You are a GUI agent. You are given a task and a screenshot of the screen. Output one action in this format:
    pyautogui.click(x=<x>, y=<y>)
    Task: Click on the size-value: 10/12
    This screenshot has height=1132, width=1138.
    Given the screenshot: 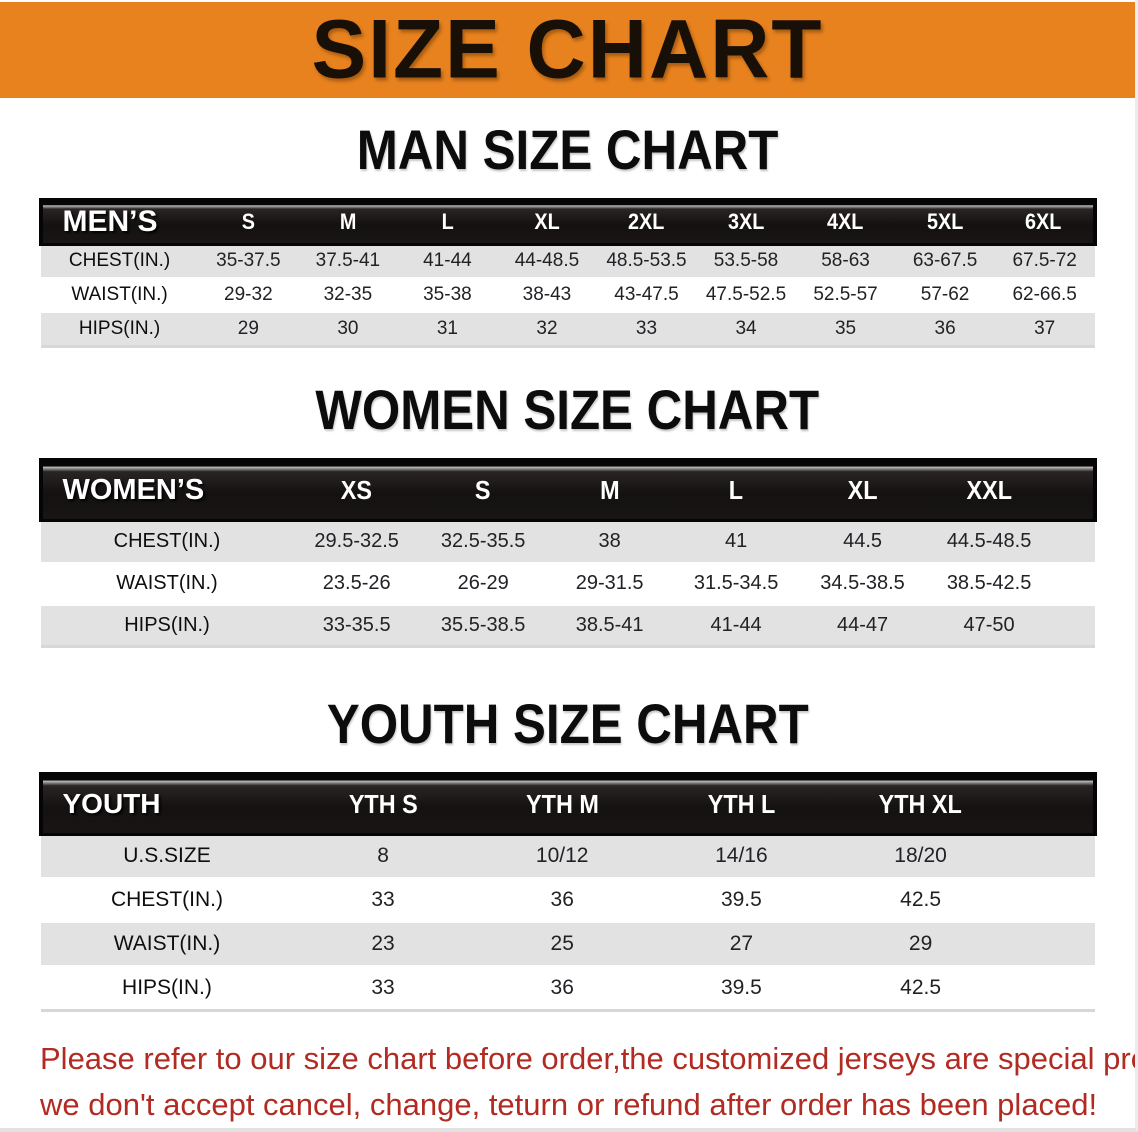 What is the action you would take?
    pyautogui.click(x=562, y=855)
    